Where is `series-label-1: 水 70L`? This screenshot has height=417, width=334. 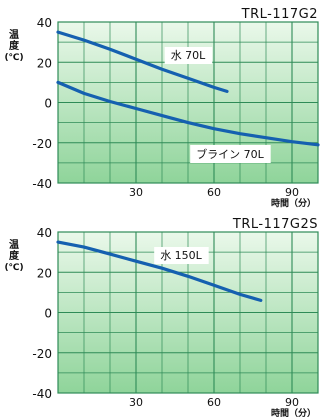
series-label-1: 水 70L is located at coordinates (188, 55).